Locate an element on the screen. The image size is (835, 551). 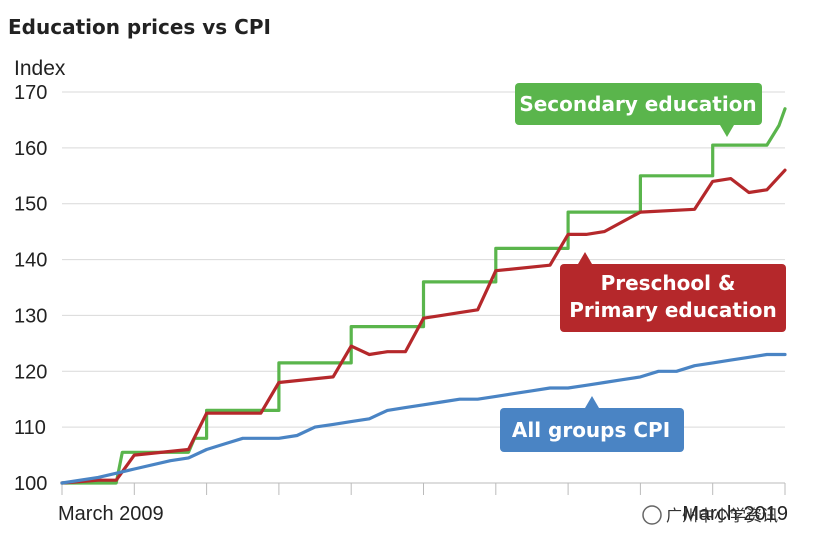
callout-primary-pointer is located at coordinates (585, 258).